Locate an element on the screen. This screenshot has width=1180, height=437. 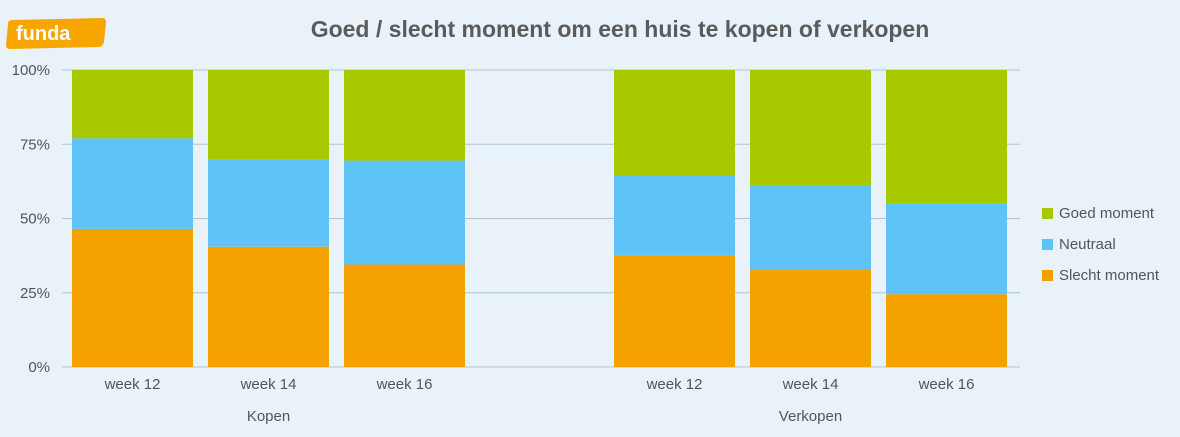
legend-item: Goed moment is located at coordinates (1100, 213).